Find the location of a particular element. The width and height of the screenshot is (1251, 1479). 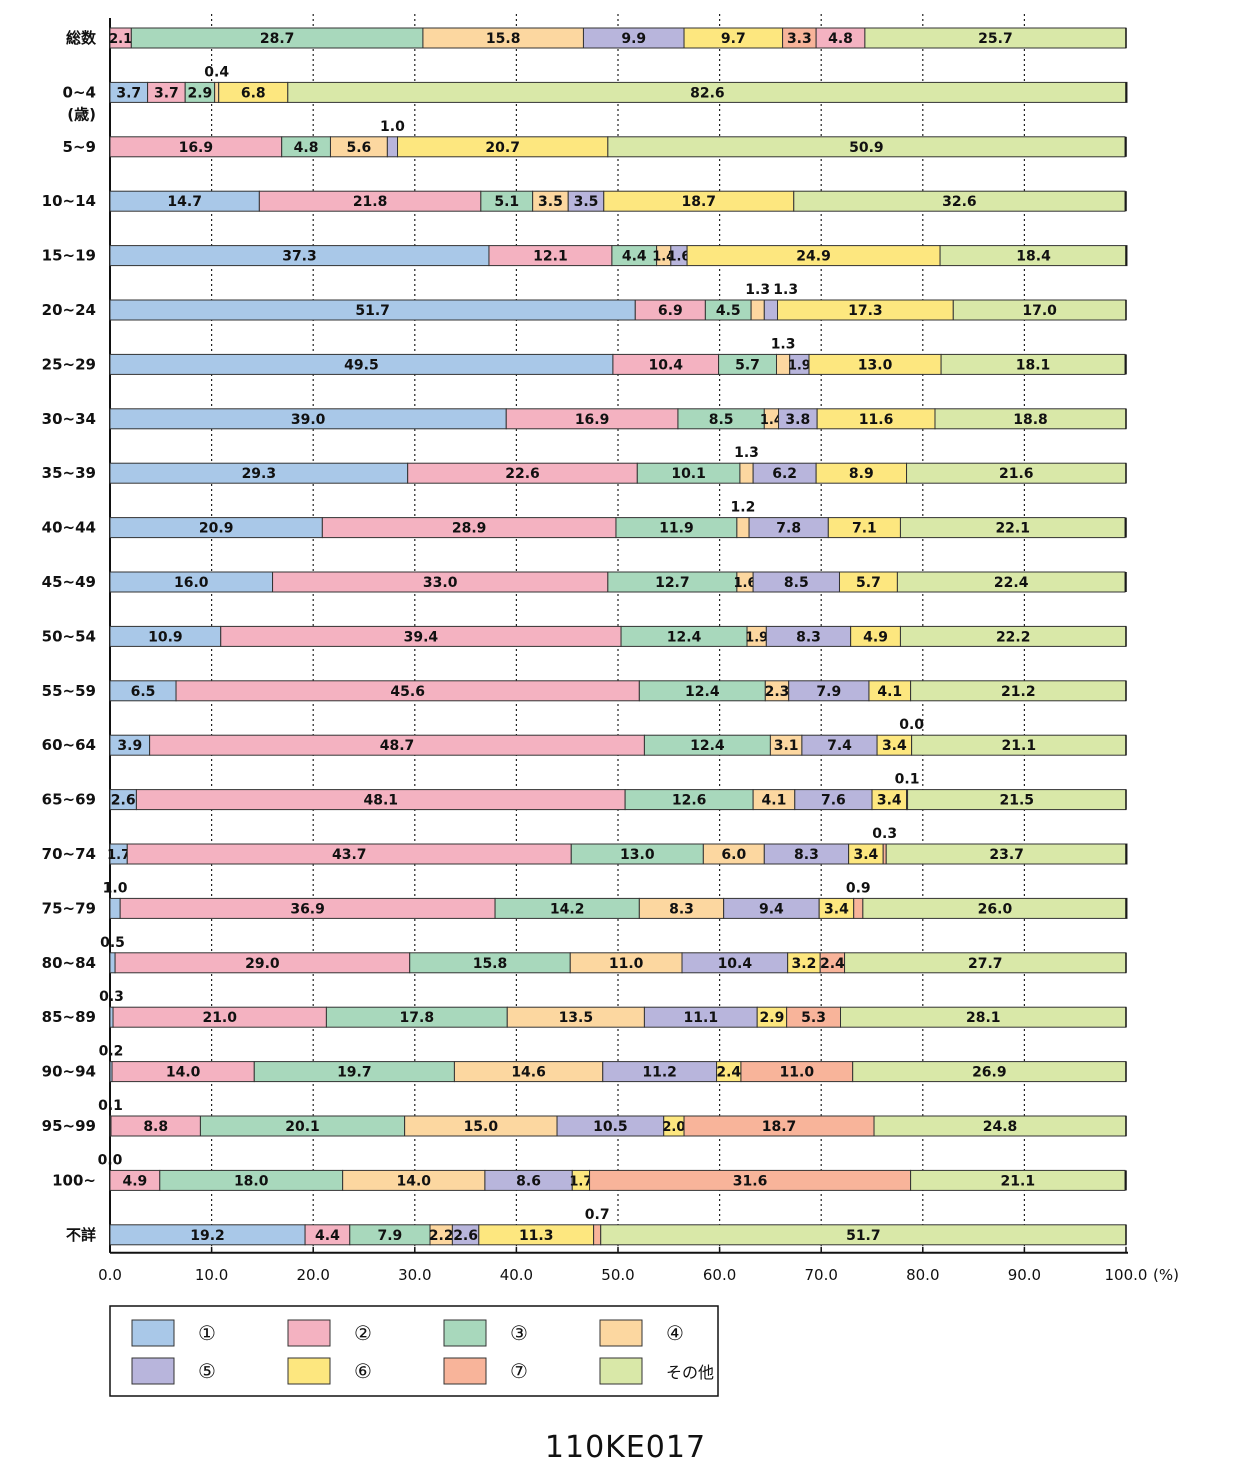

data-label: 8.8 is located at coordinates (155, 1127).